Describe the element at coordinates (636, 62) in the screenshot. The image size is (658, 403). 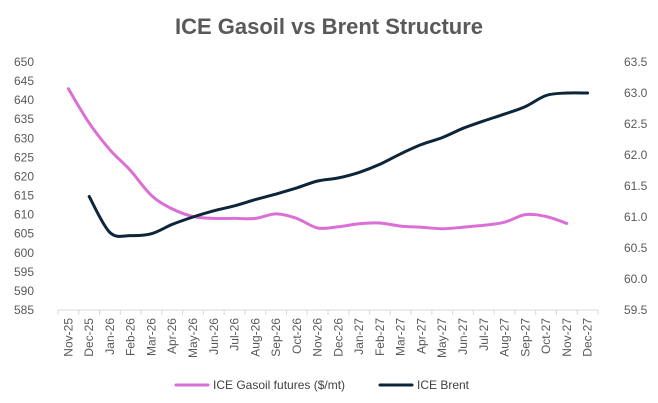
I see `right-axis-tick: 63.5` at that location.